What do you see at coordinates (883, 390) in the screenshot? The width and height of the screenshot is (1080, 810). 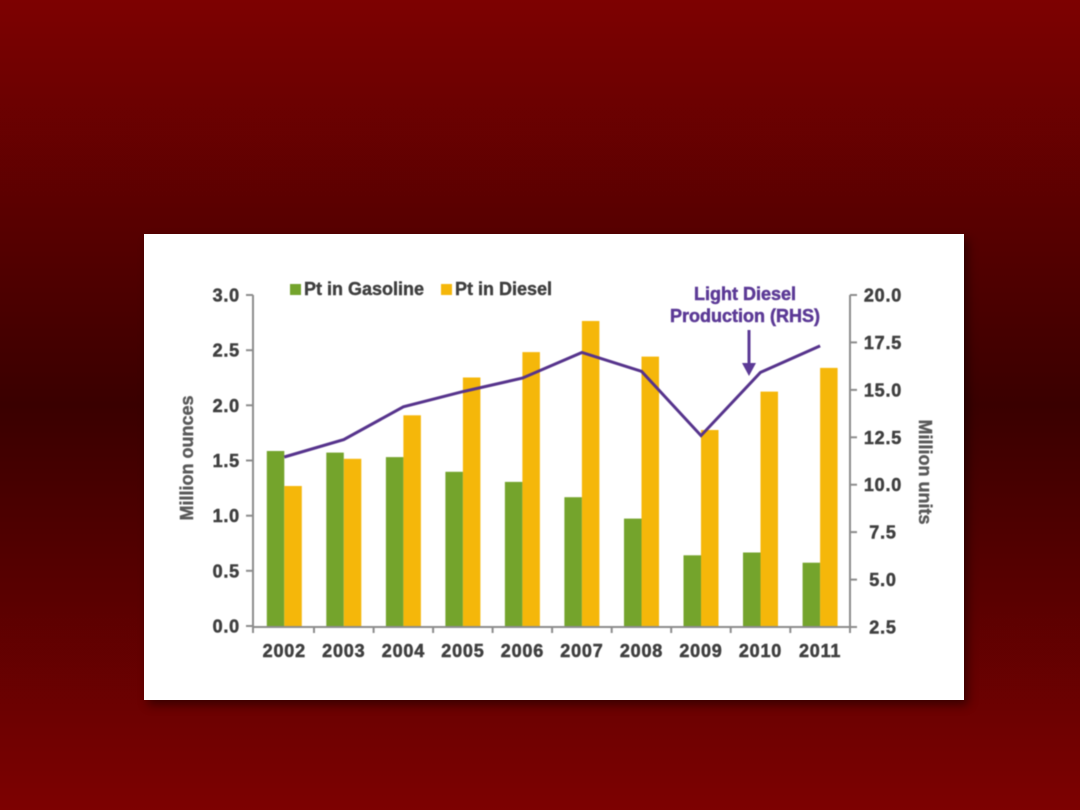 I see `svg-text: 15.0` at bounding box center [883, 390].